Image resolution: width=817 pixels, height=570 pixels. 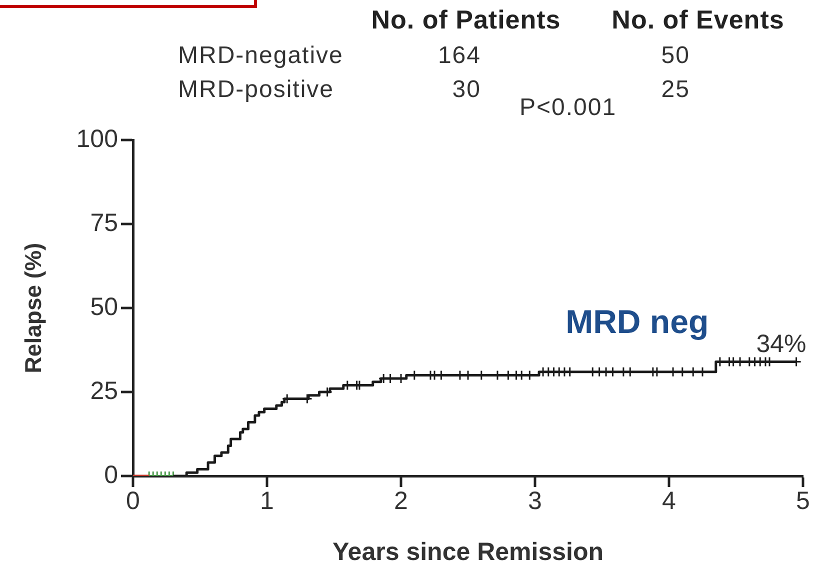 I want to click on y-axis-title: Relapse (%), so click(x=33, y=308).